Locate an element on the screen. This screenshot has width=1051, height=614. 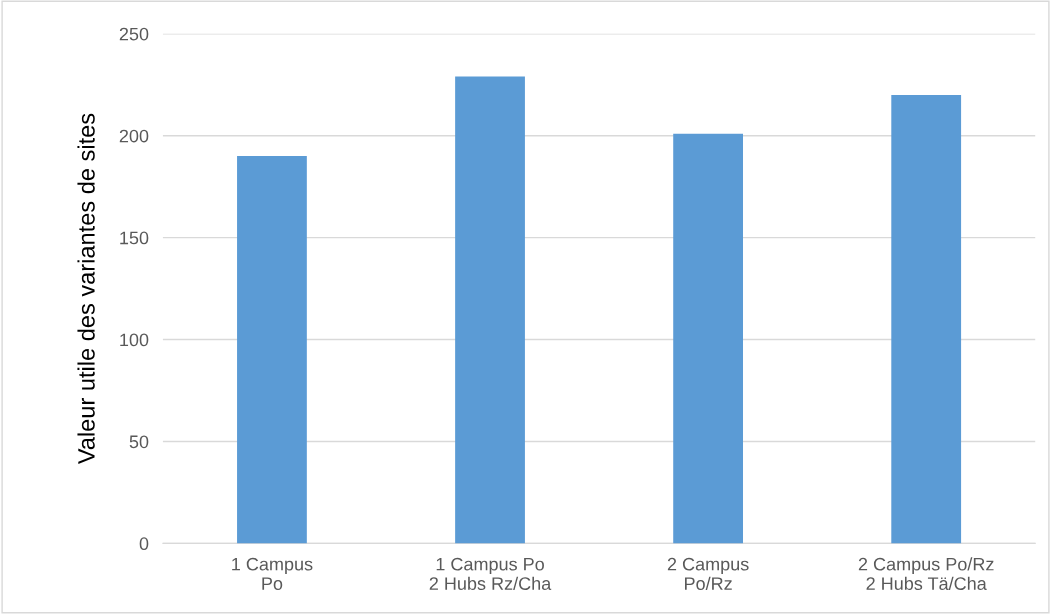
y-axis-title: Valeur utile des variantes de sites is located at coordinates (86, 289).